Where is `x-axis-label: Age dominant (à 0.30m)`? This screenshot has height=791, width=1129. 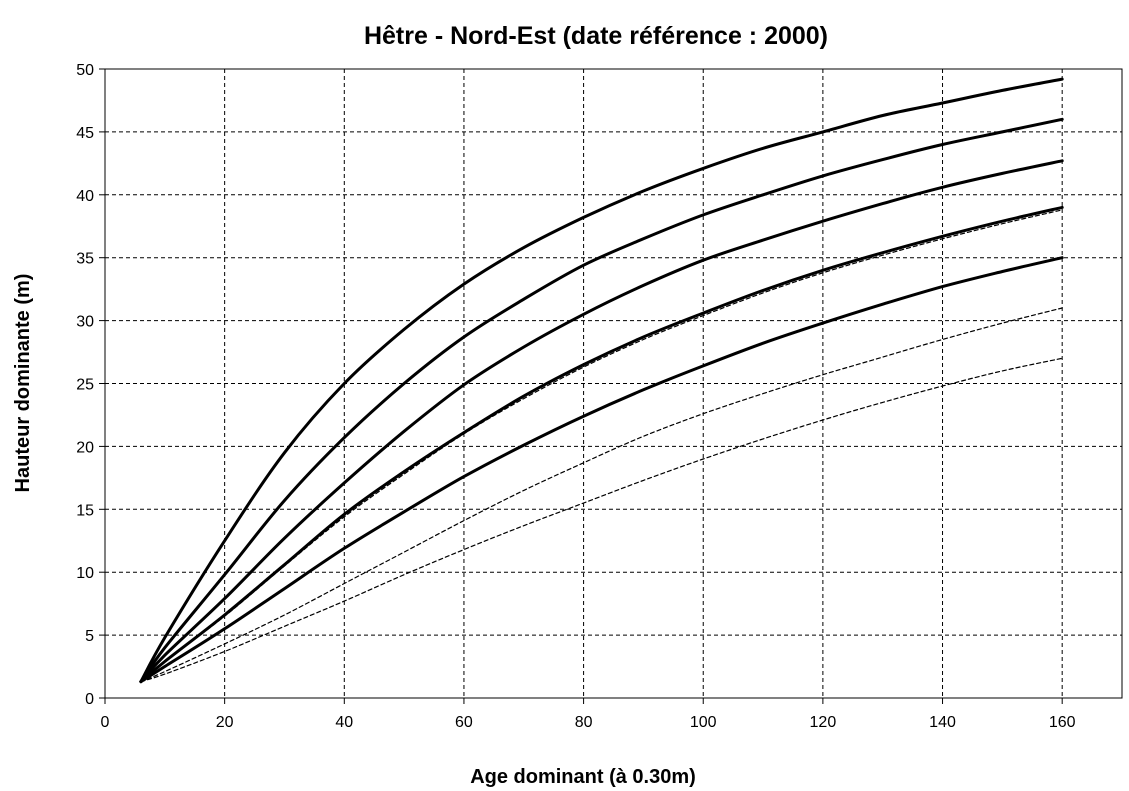 x-axis-label: Age dominant (à 0.30m) is located at coordinates (583, 777).